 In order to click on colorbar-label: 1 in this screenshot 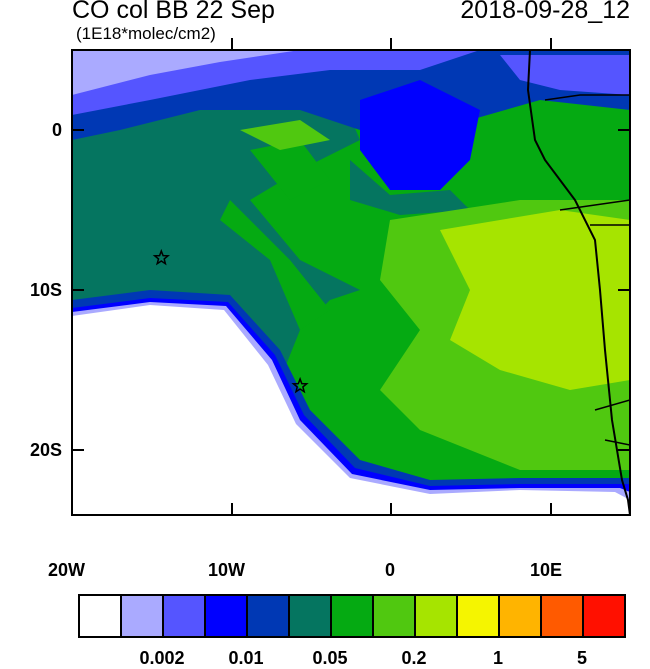, I will do `click(498, 658)`.